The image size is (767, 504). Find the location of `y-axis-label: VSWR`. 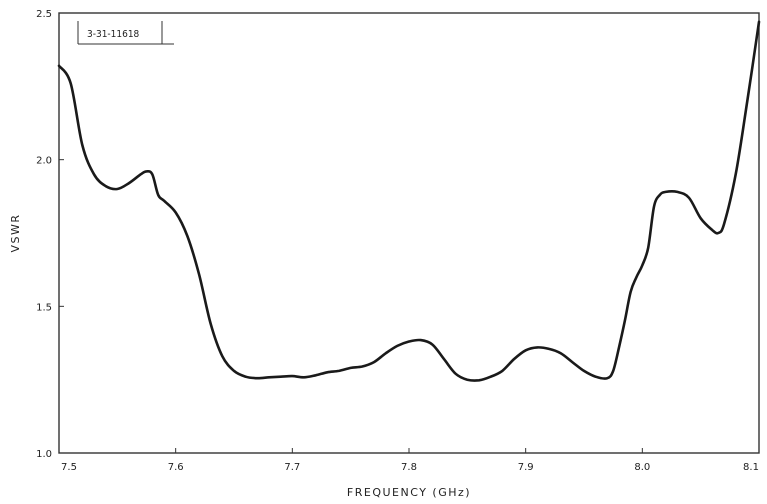

y-axis-label: VSWR is located at coordinates (15, 232).